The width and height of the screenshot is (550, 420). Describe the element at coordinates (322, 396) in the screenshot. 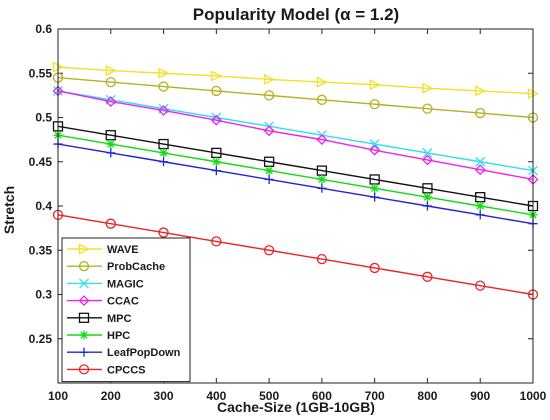

I see `x-tick-label: 600` at that location.